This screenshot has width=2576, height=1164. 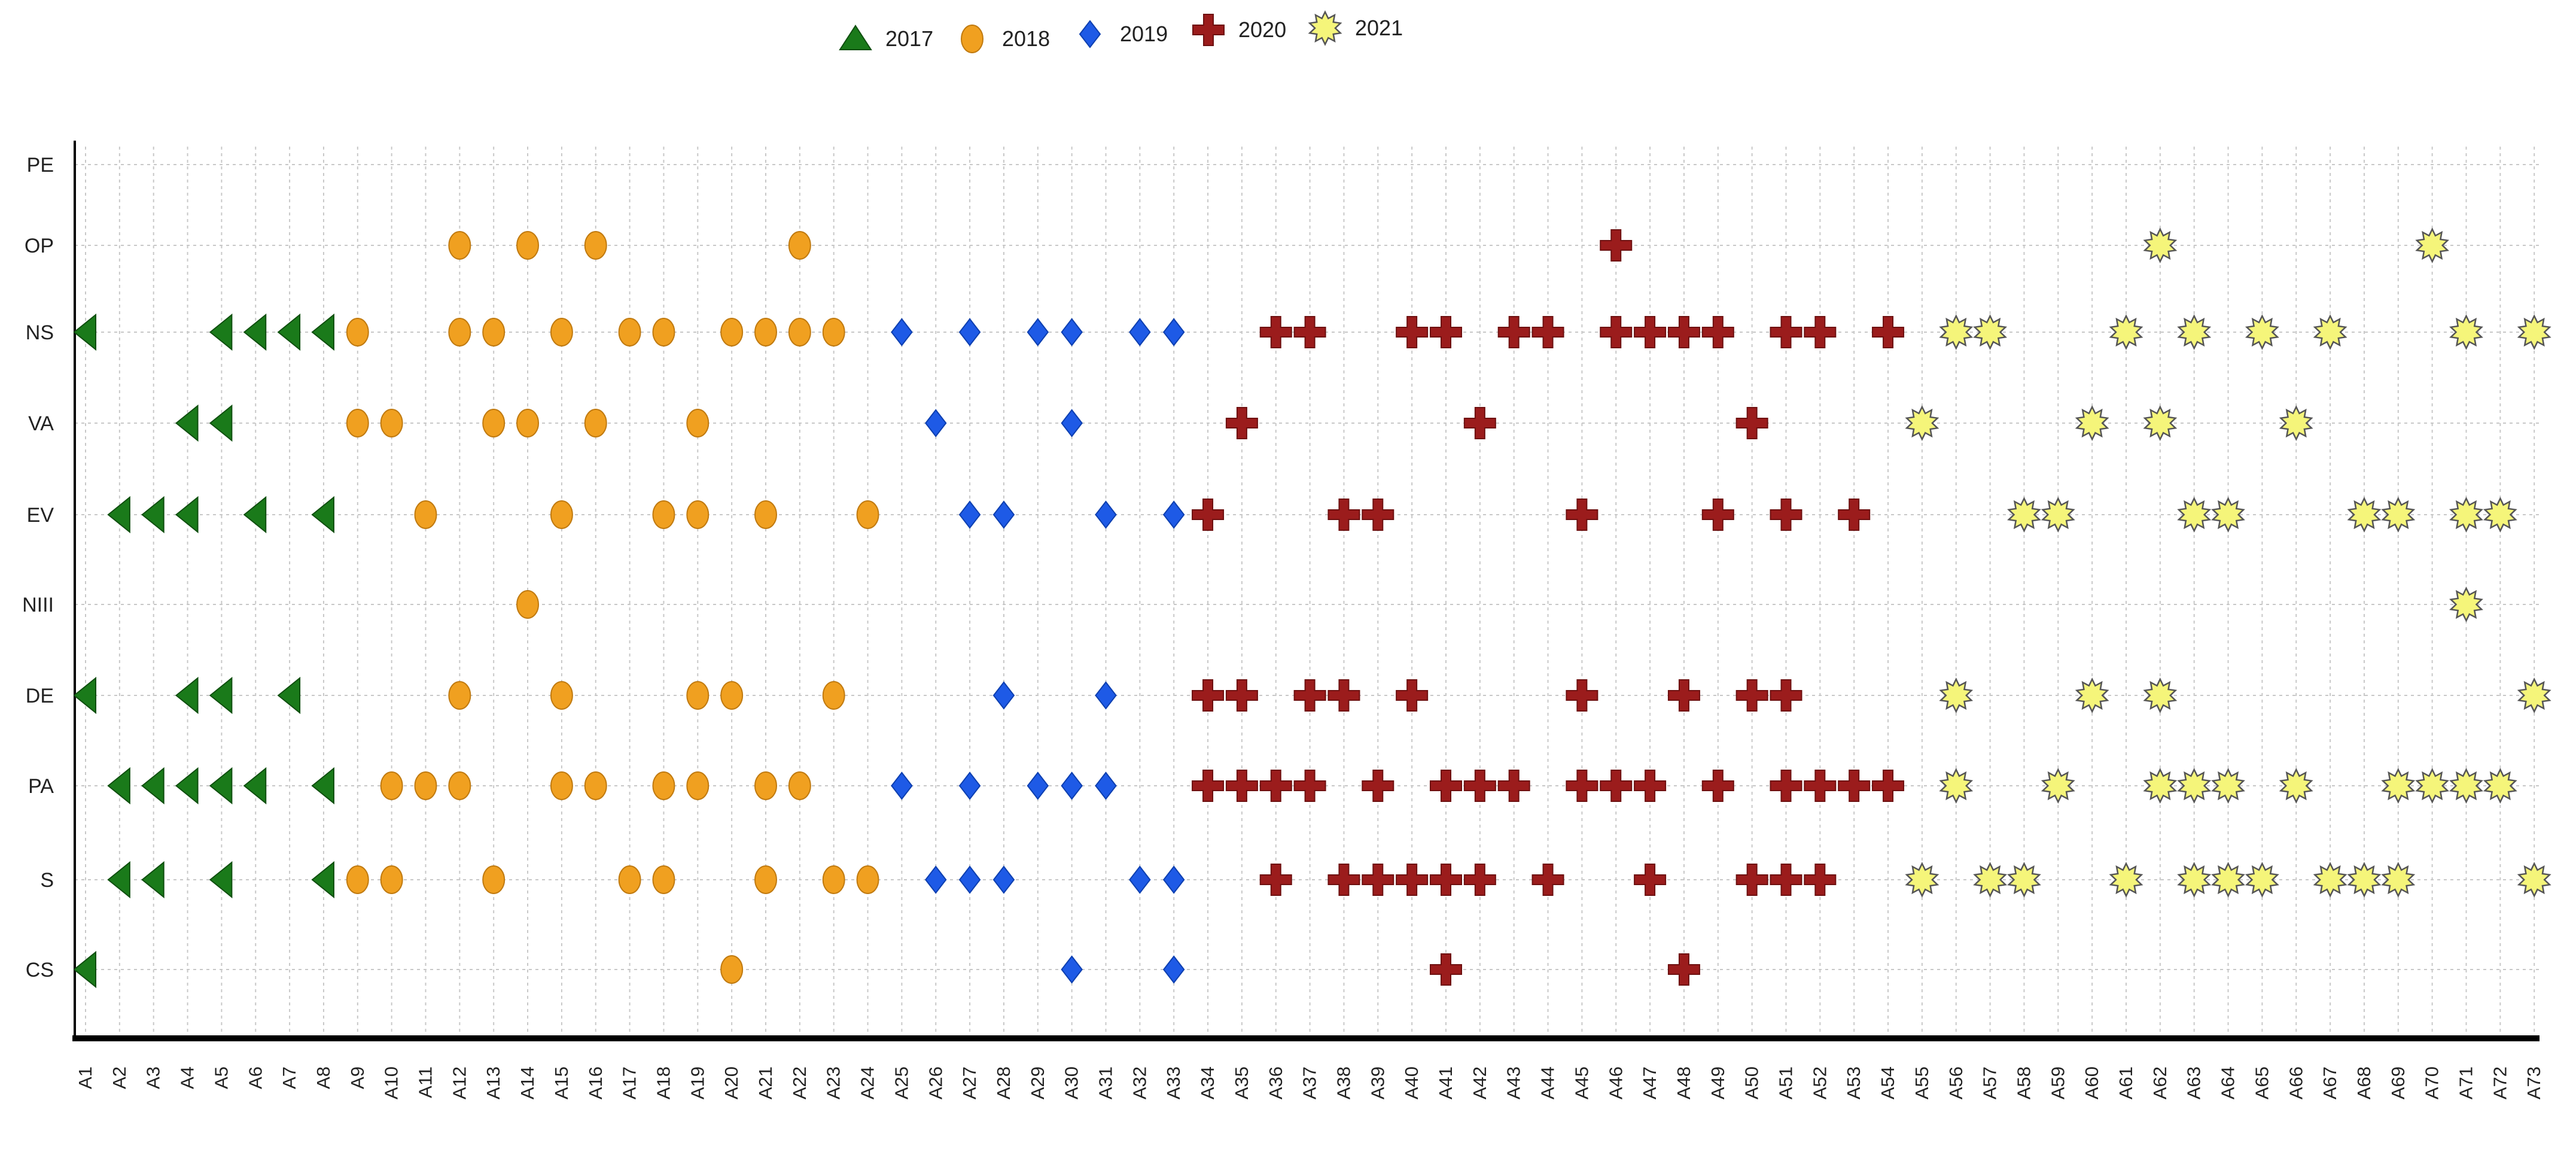 I want to click on x-tick-label: A27, so click(x=969, y=1082).